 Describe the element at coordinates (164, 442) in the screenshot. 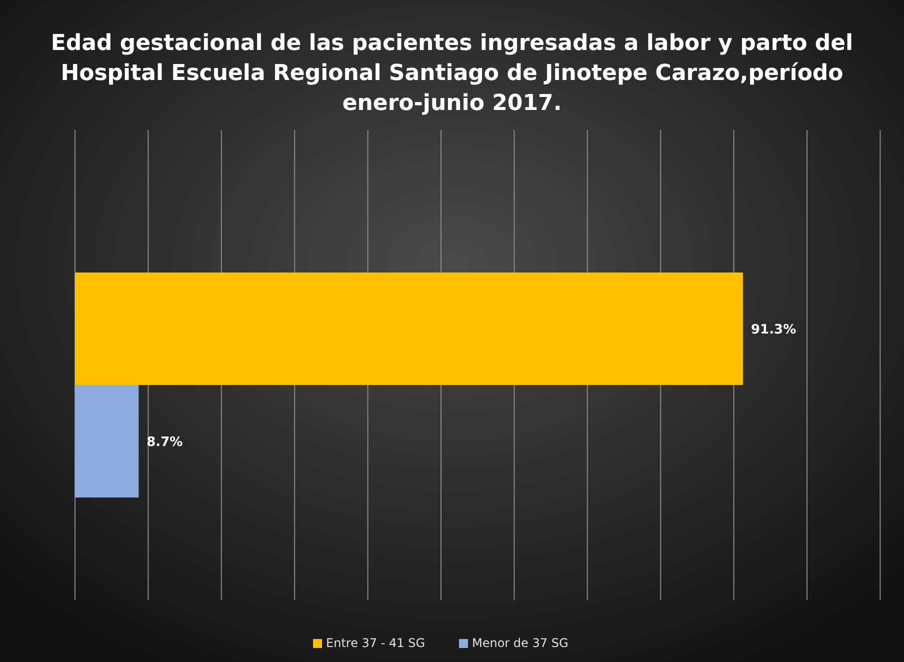

I see `data-label: 8.7%` at that location.